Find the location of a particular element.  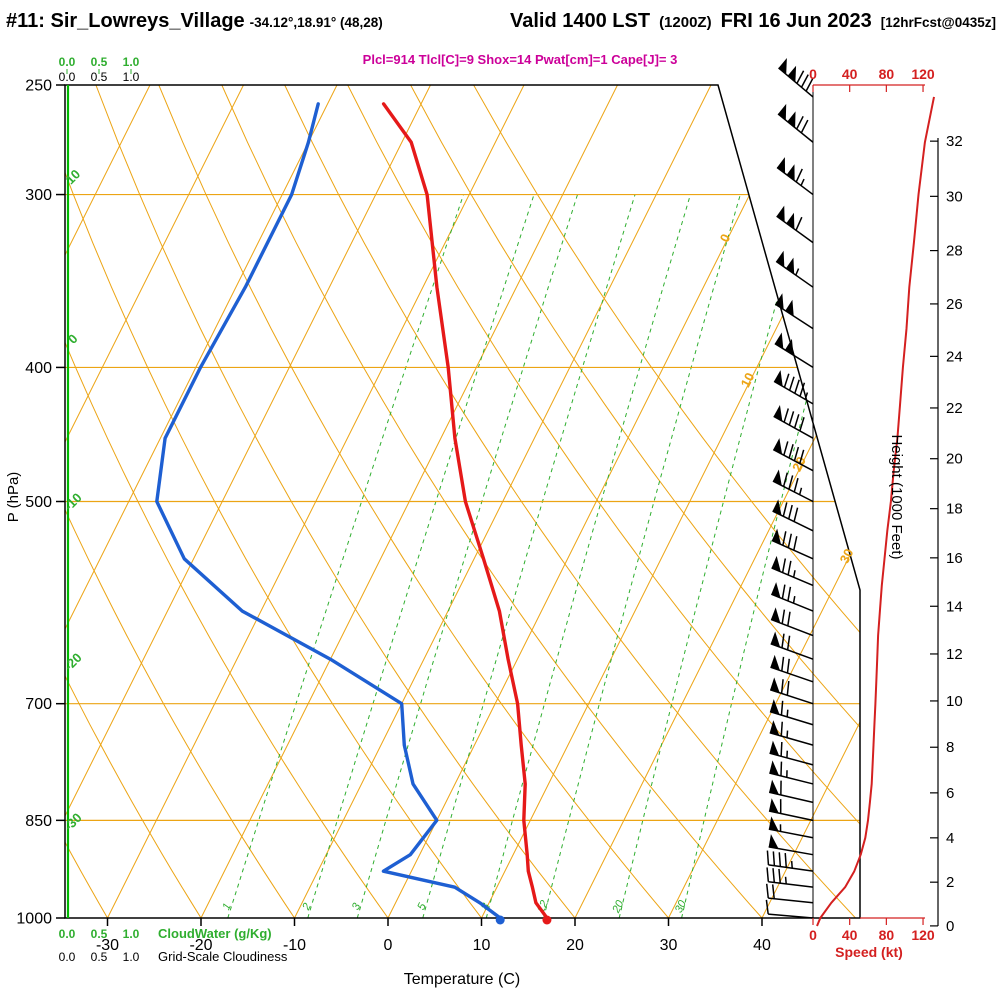

cloudiness-scale-top: 0.5 is located at coordinates (99, 77).